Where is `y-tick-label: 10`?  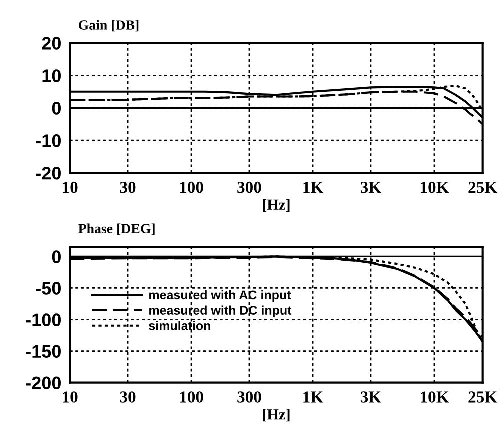 y-tick-label: 10 is located at coordinates (51, 76).